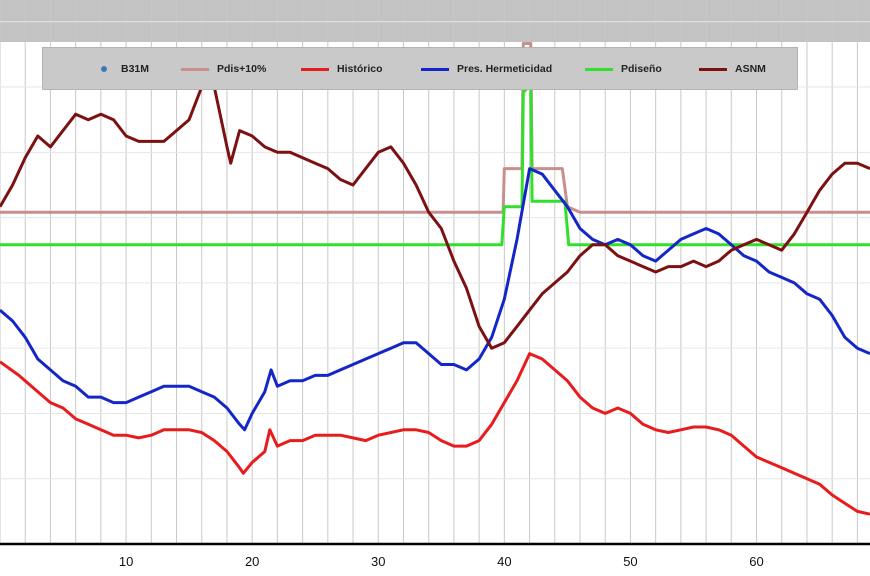 This screenshot has width=870, height=576. I want to click on legend-item-pdis10: Pdis+10%, so click(223, 69).